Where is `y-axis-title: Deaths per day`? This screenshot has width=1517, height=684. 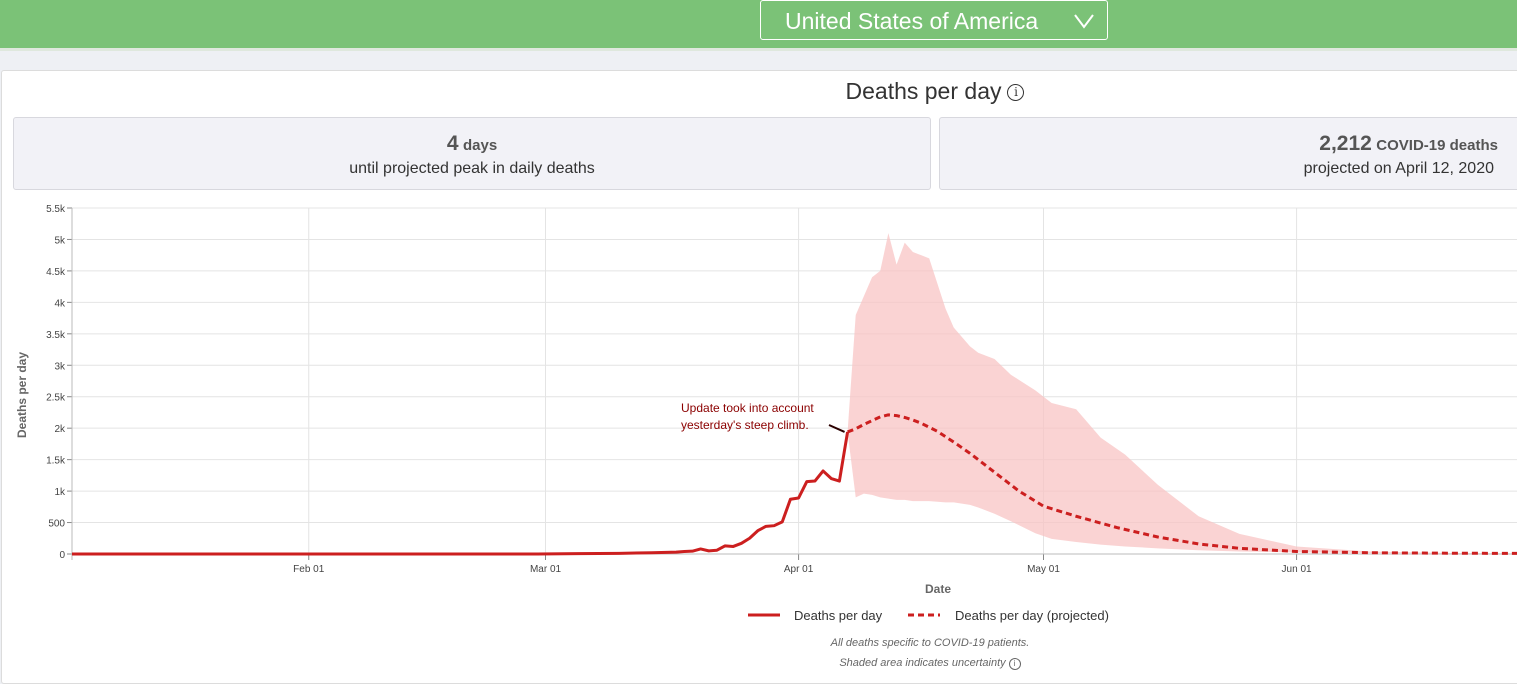
y-axis-title: Deaths per day is located at coordinates (22, 395).